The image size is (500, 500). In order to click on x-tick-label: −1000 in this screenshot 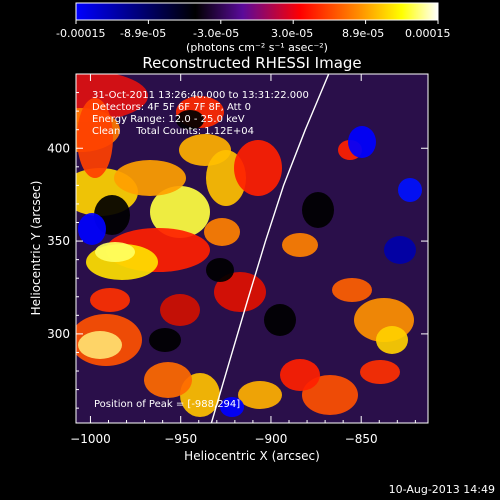, I will do `click(90, 439)`.